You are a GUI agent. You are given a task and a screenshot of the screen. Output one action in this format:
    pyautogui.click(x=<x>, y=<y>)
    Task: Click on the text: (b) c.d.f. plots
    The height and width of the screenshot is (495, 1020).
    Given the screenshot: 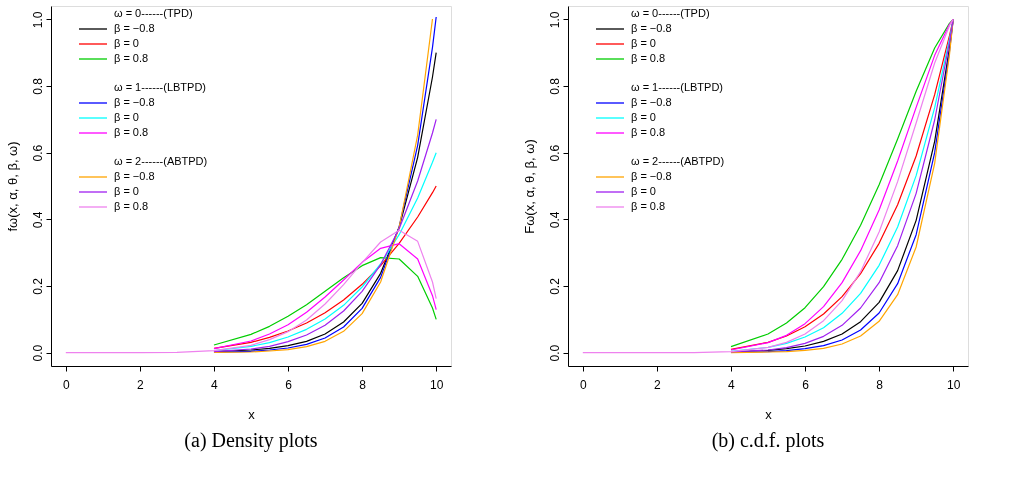 What is the action you would take?
    pyautogui.click(x=768, y=440)
    